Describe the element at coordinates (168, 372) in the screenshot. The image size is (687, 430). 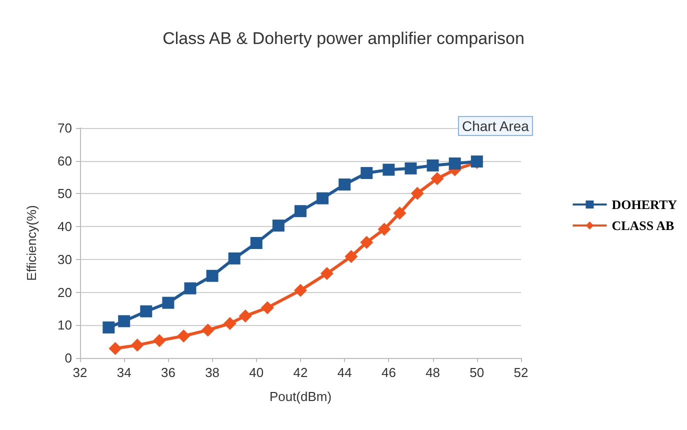
I see `x-tick-label: 36` at that location.